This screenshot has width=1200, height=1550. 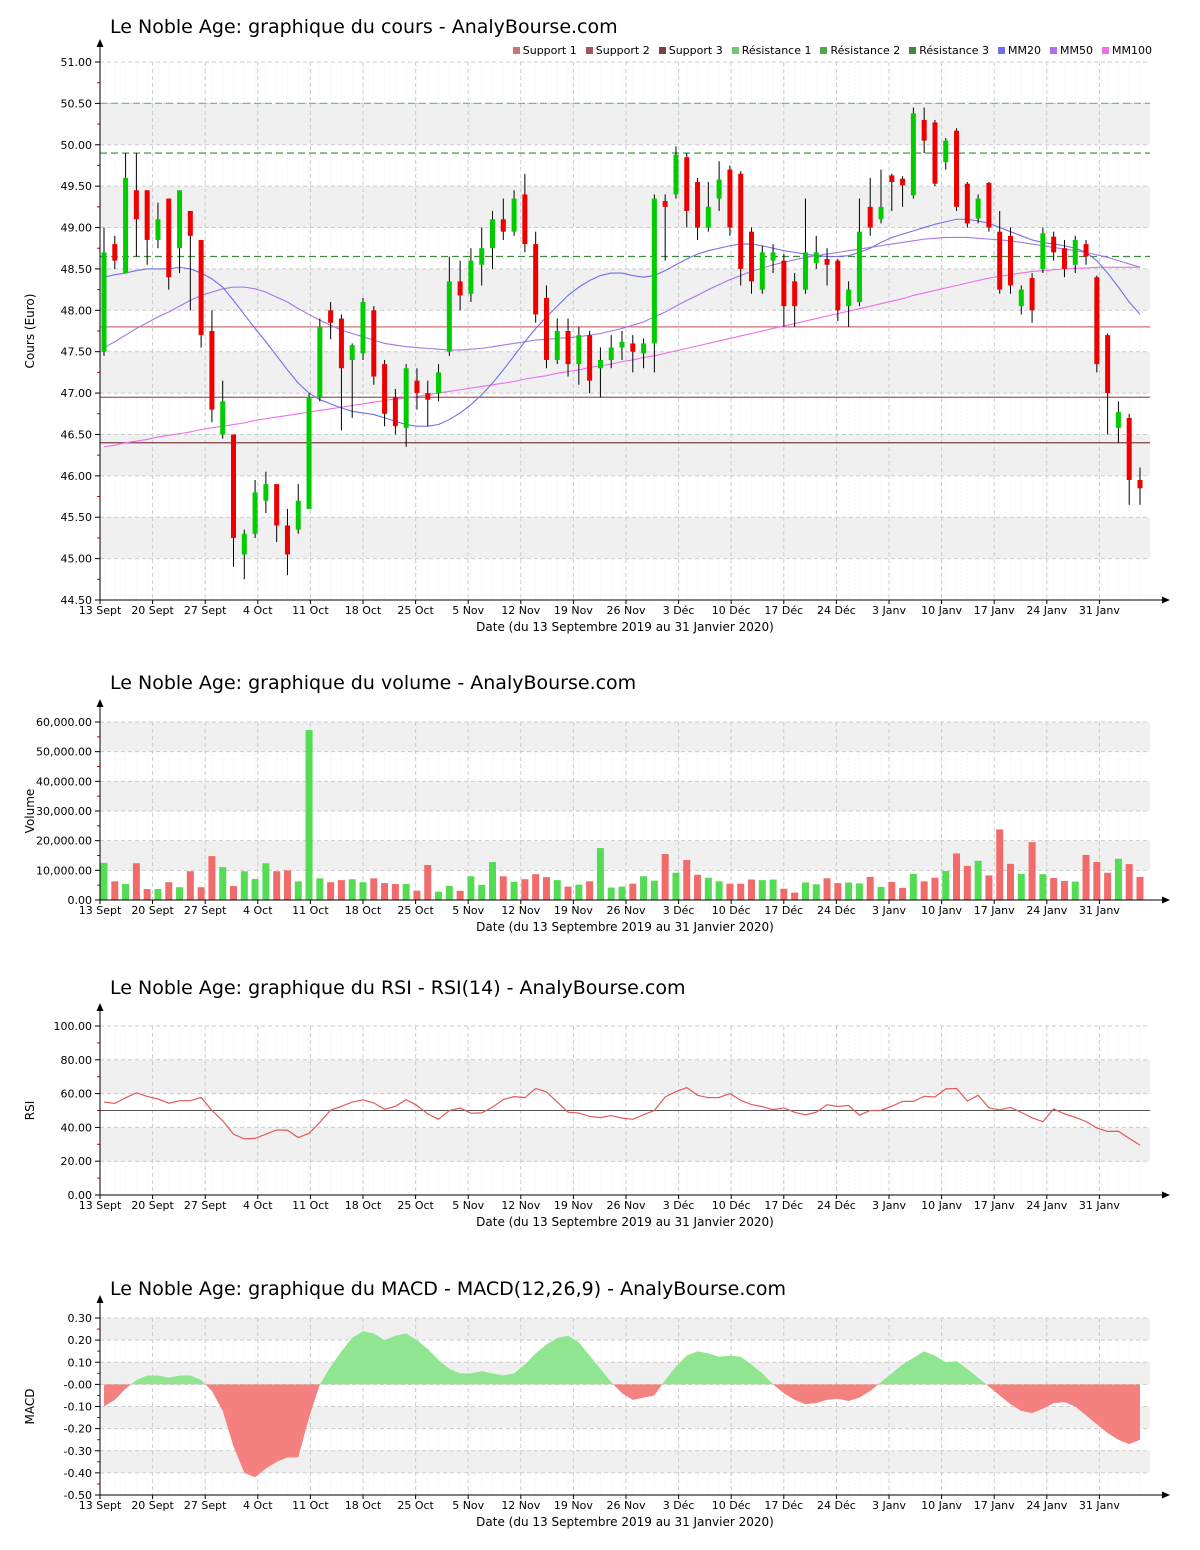 I want to click on svg-text: 0.20, so click(x=80, y=1340).